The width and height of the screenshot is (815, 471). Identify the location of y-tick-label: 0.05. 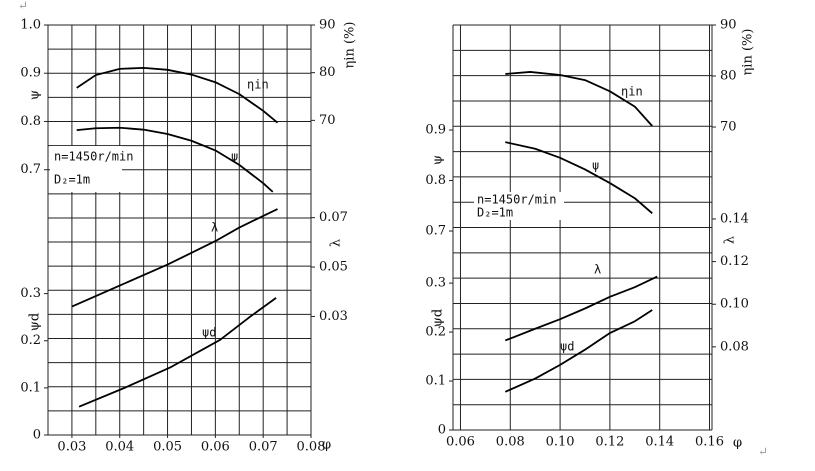
(333, 267).